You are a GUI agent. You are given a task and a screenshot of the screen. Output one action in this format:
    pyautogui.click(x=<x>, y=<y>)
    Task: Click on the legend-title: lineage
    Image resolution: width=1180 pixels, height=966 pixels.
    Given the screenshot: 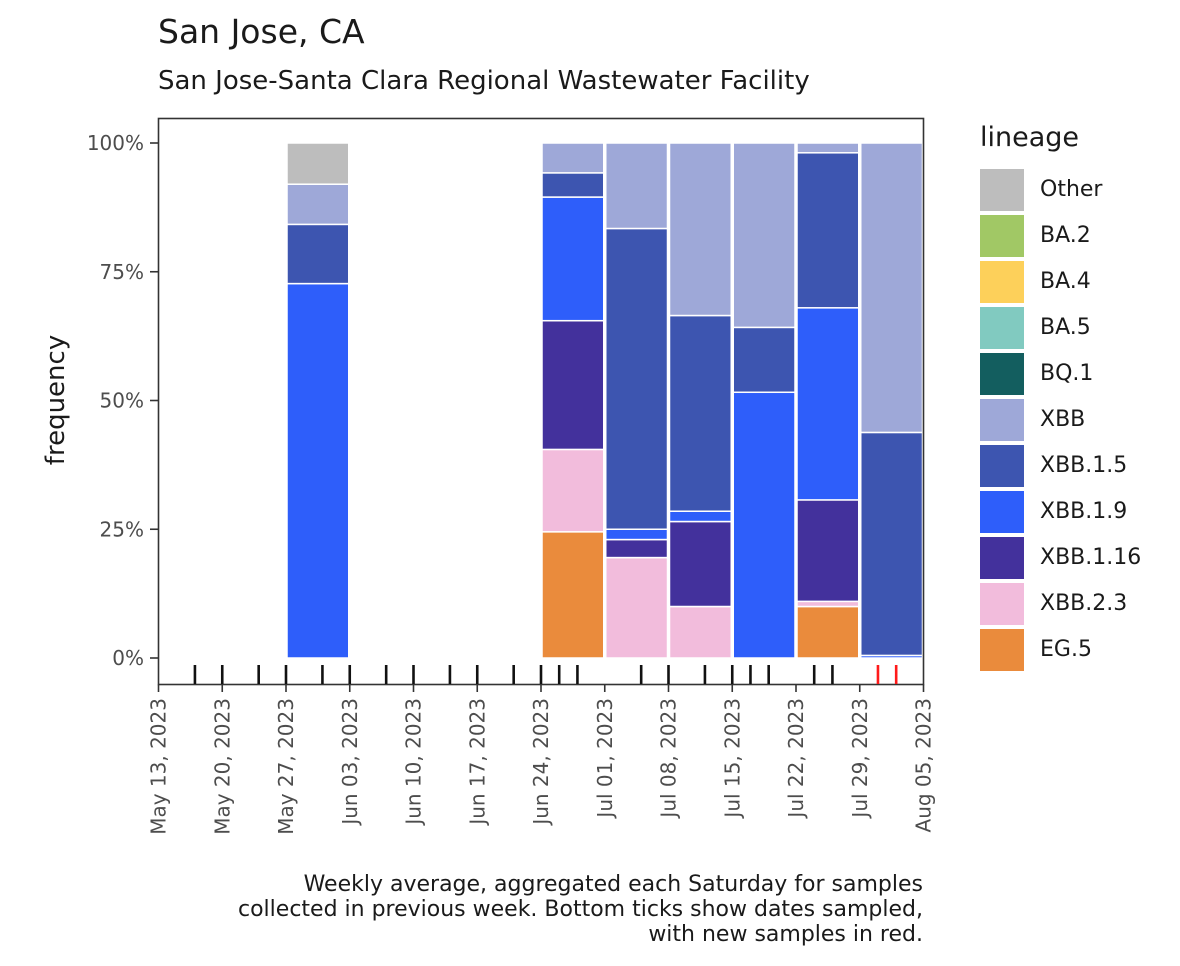 What is the action you would take?
    pyautogui.click(x=1030, y=137)
    